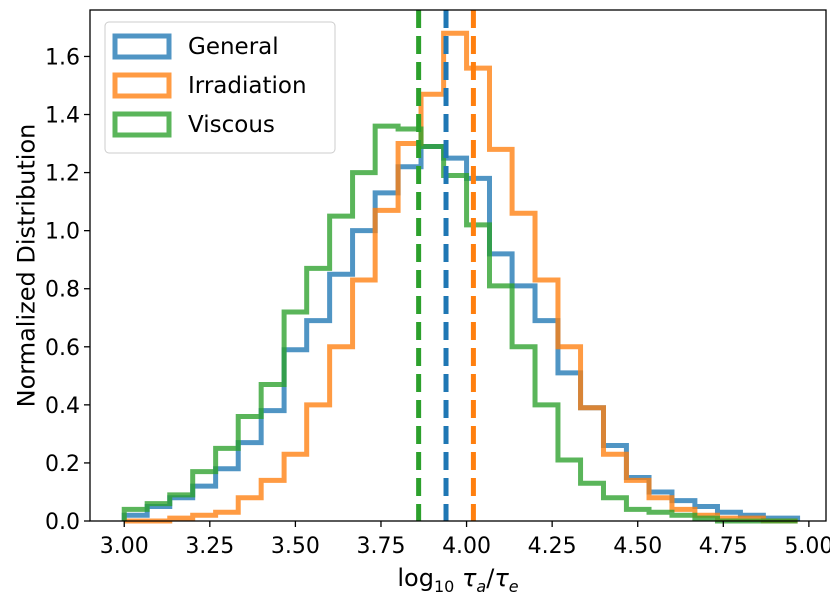 Image resolution: width=830 pixels, height=593 pixels. I want to click on legend-label-irradiation: Irradiation, so click(247, 86).